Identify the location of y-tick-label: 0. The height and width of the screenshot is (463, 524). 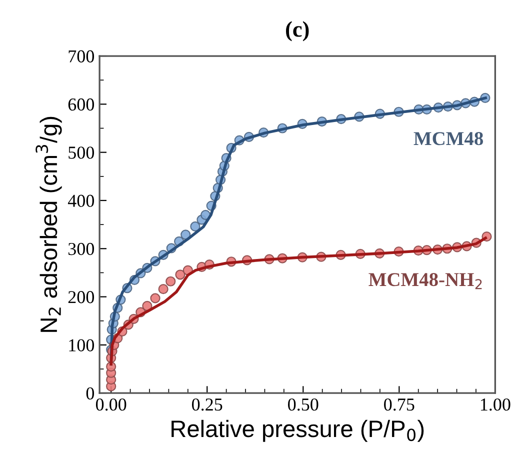
(90, 393).